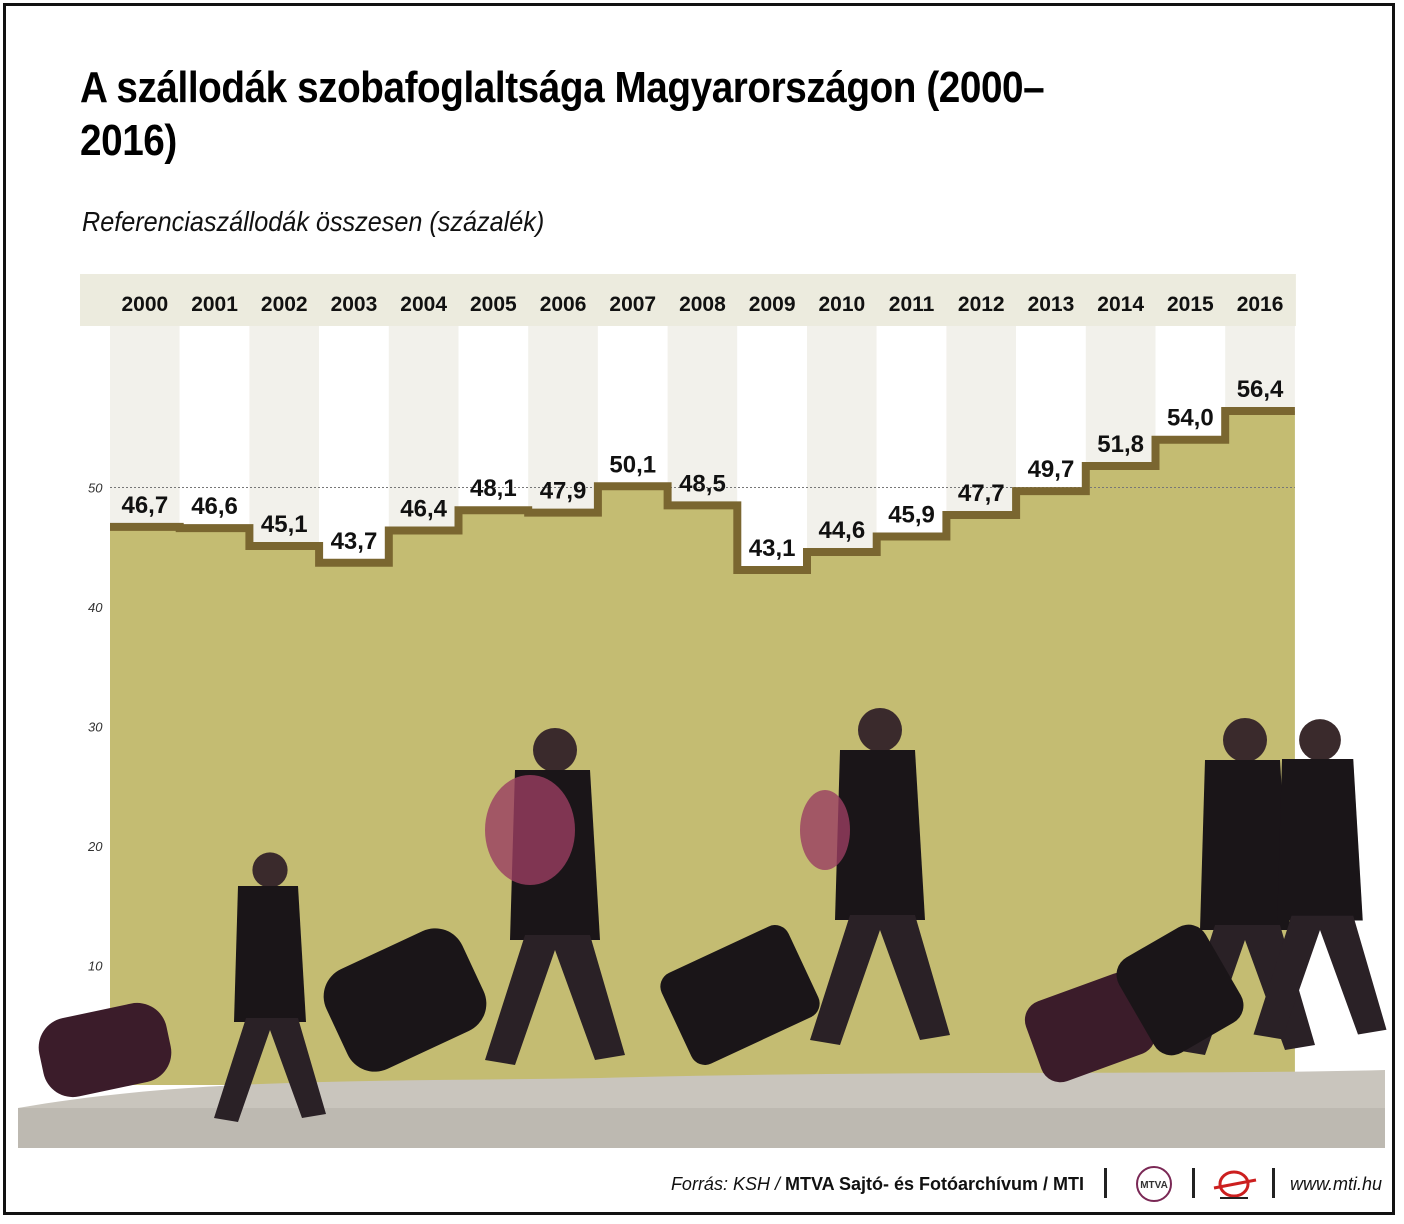 Image resolution: width=1404 pixels, height=1224 pixels. Describe the element at coordinates (313, 221) in the screenshot. I see `chart-subtitle: Referenciaszállodák összesen (százalék)` at that location.